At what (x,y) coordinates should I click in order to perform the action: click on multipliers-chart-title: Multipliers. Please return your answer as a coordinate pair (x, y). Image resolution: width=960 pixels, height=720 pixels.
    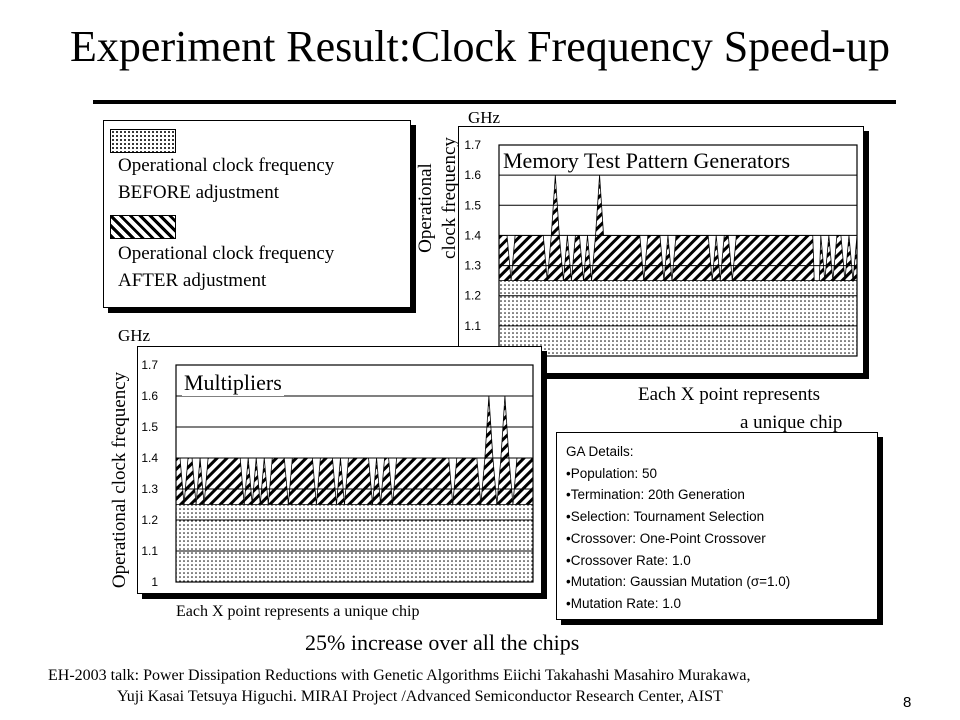
    Looking at the image, I should click on (233, 383).